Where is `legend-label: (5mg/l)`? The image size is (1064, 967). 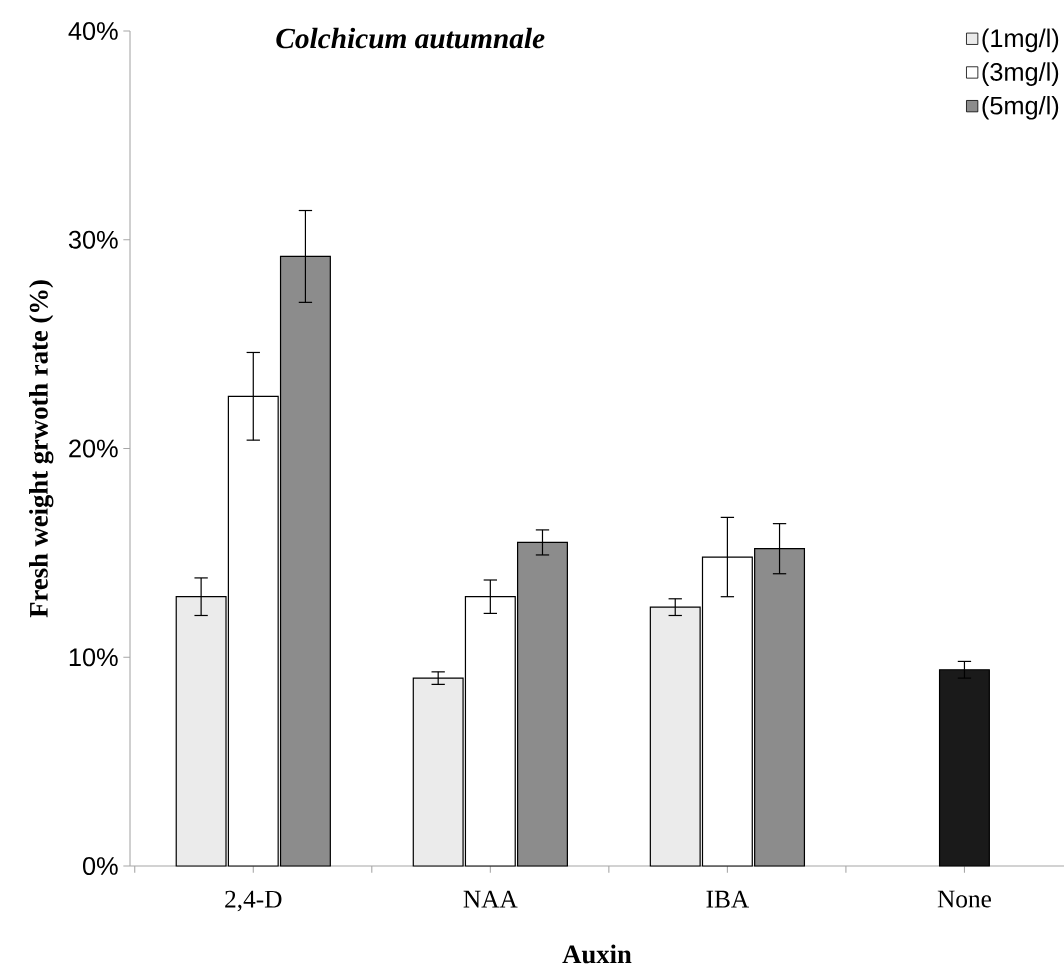 legend-label: (5mg/l) is located at coordinates (1020, 107).